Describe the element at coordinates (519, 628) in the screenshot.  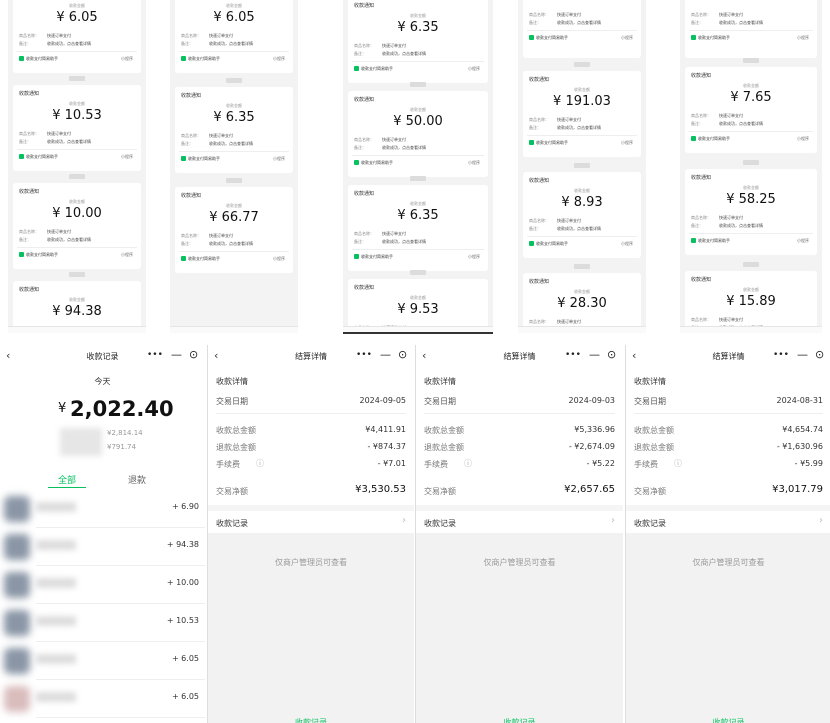
I see `gray-area` at that location.